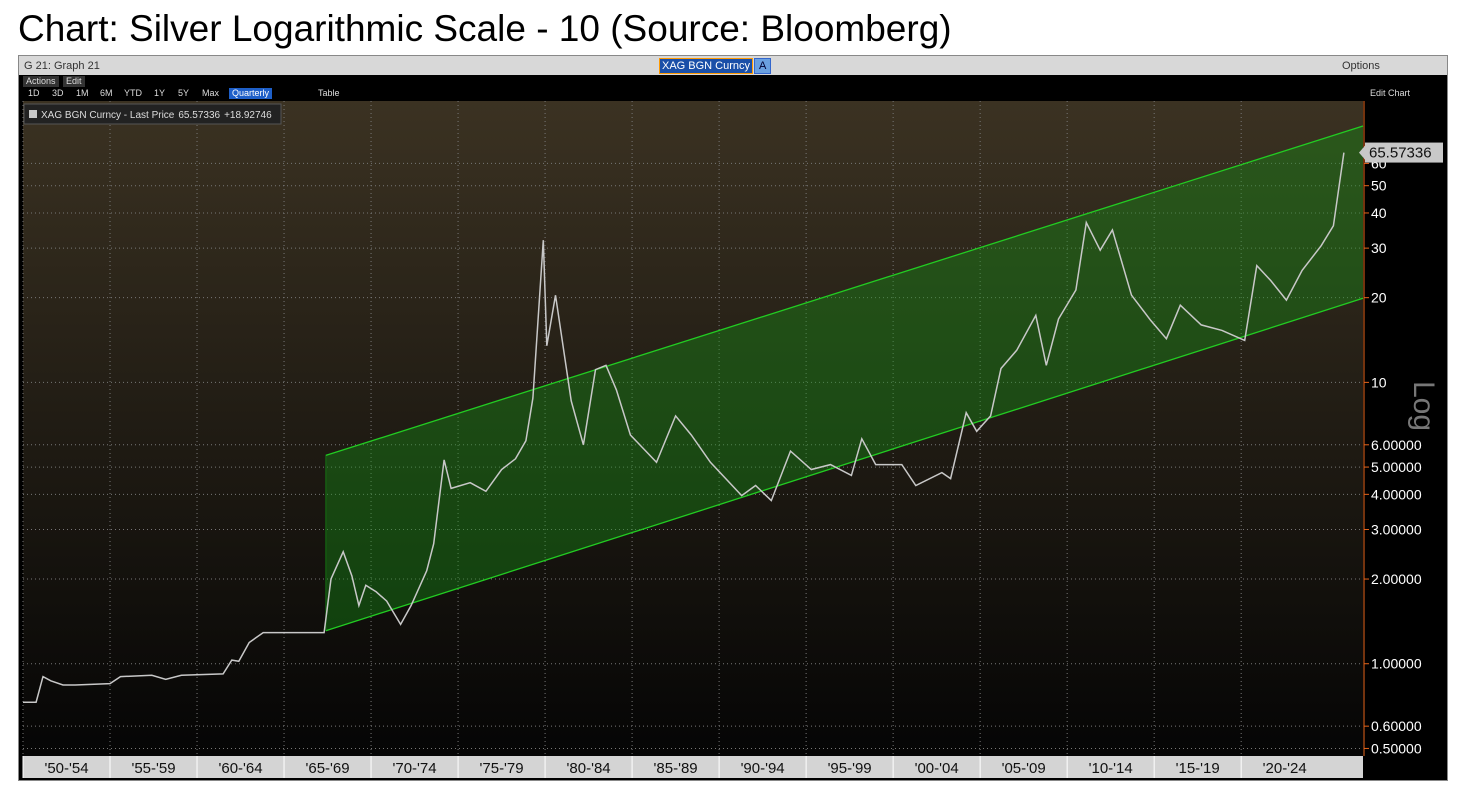 This screenshot has width=1466, height=801. Describe the element at coordinates (1396, 579) in the screenshot. I see `y-tick-label: 2.00000` at that location.